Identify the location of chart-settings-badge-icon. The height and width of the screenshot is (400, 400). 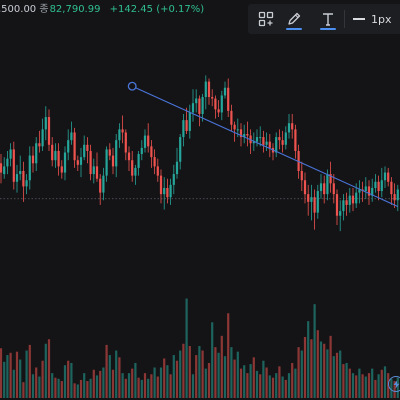
(394, 384).